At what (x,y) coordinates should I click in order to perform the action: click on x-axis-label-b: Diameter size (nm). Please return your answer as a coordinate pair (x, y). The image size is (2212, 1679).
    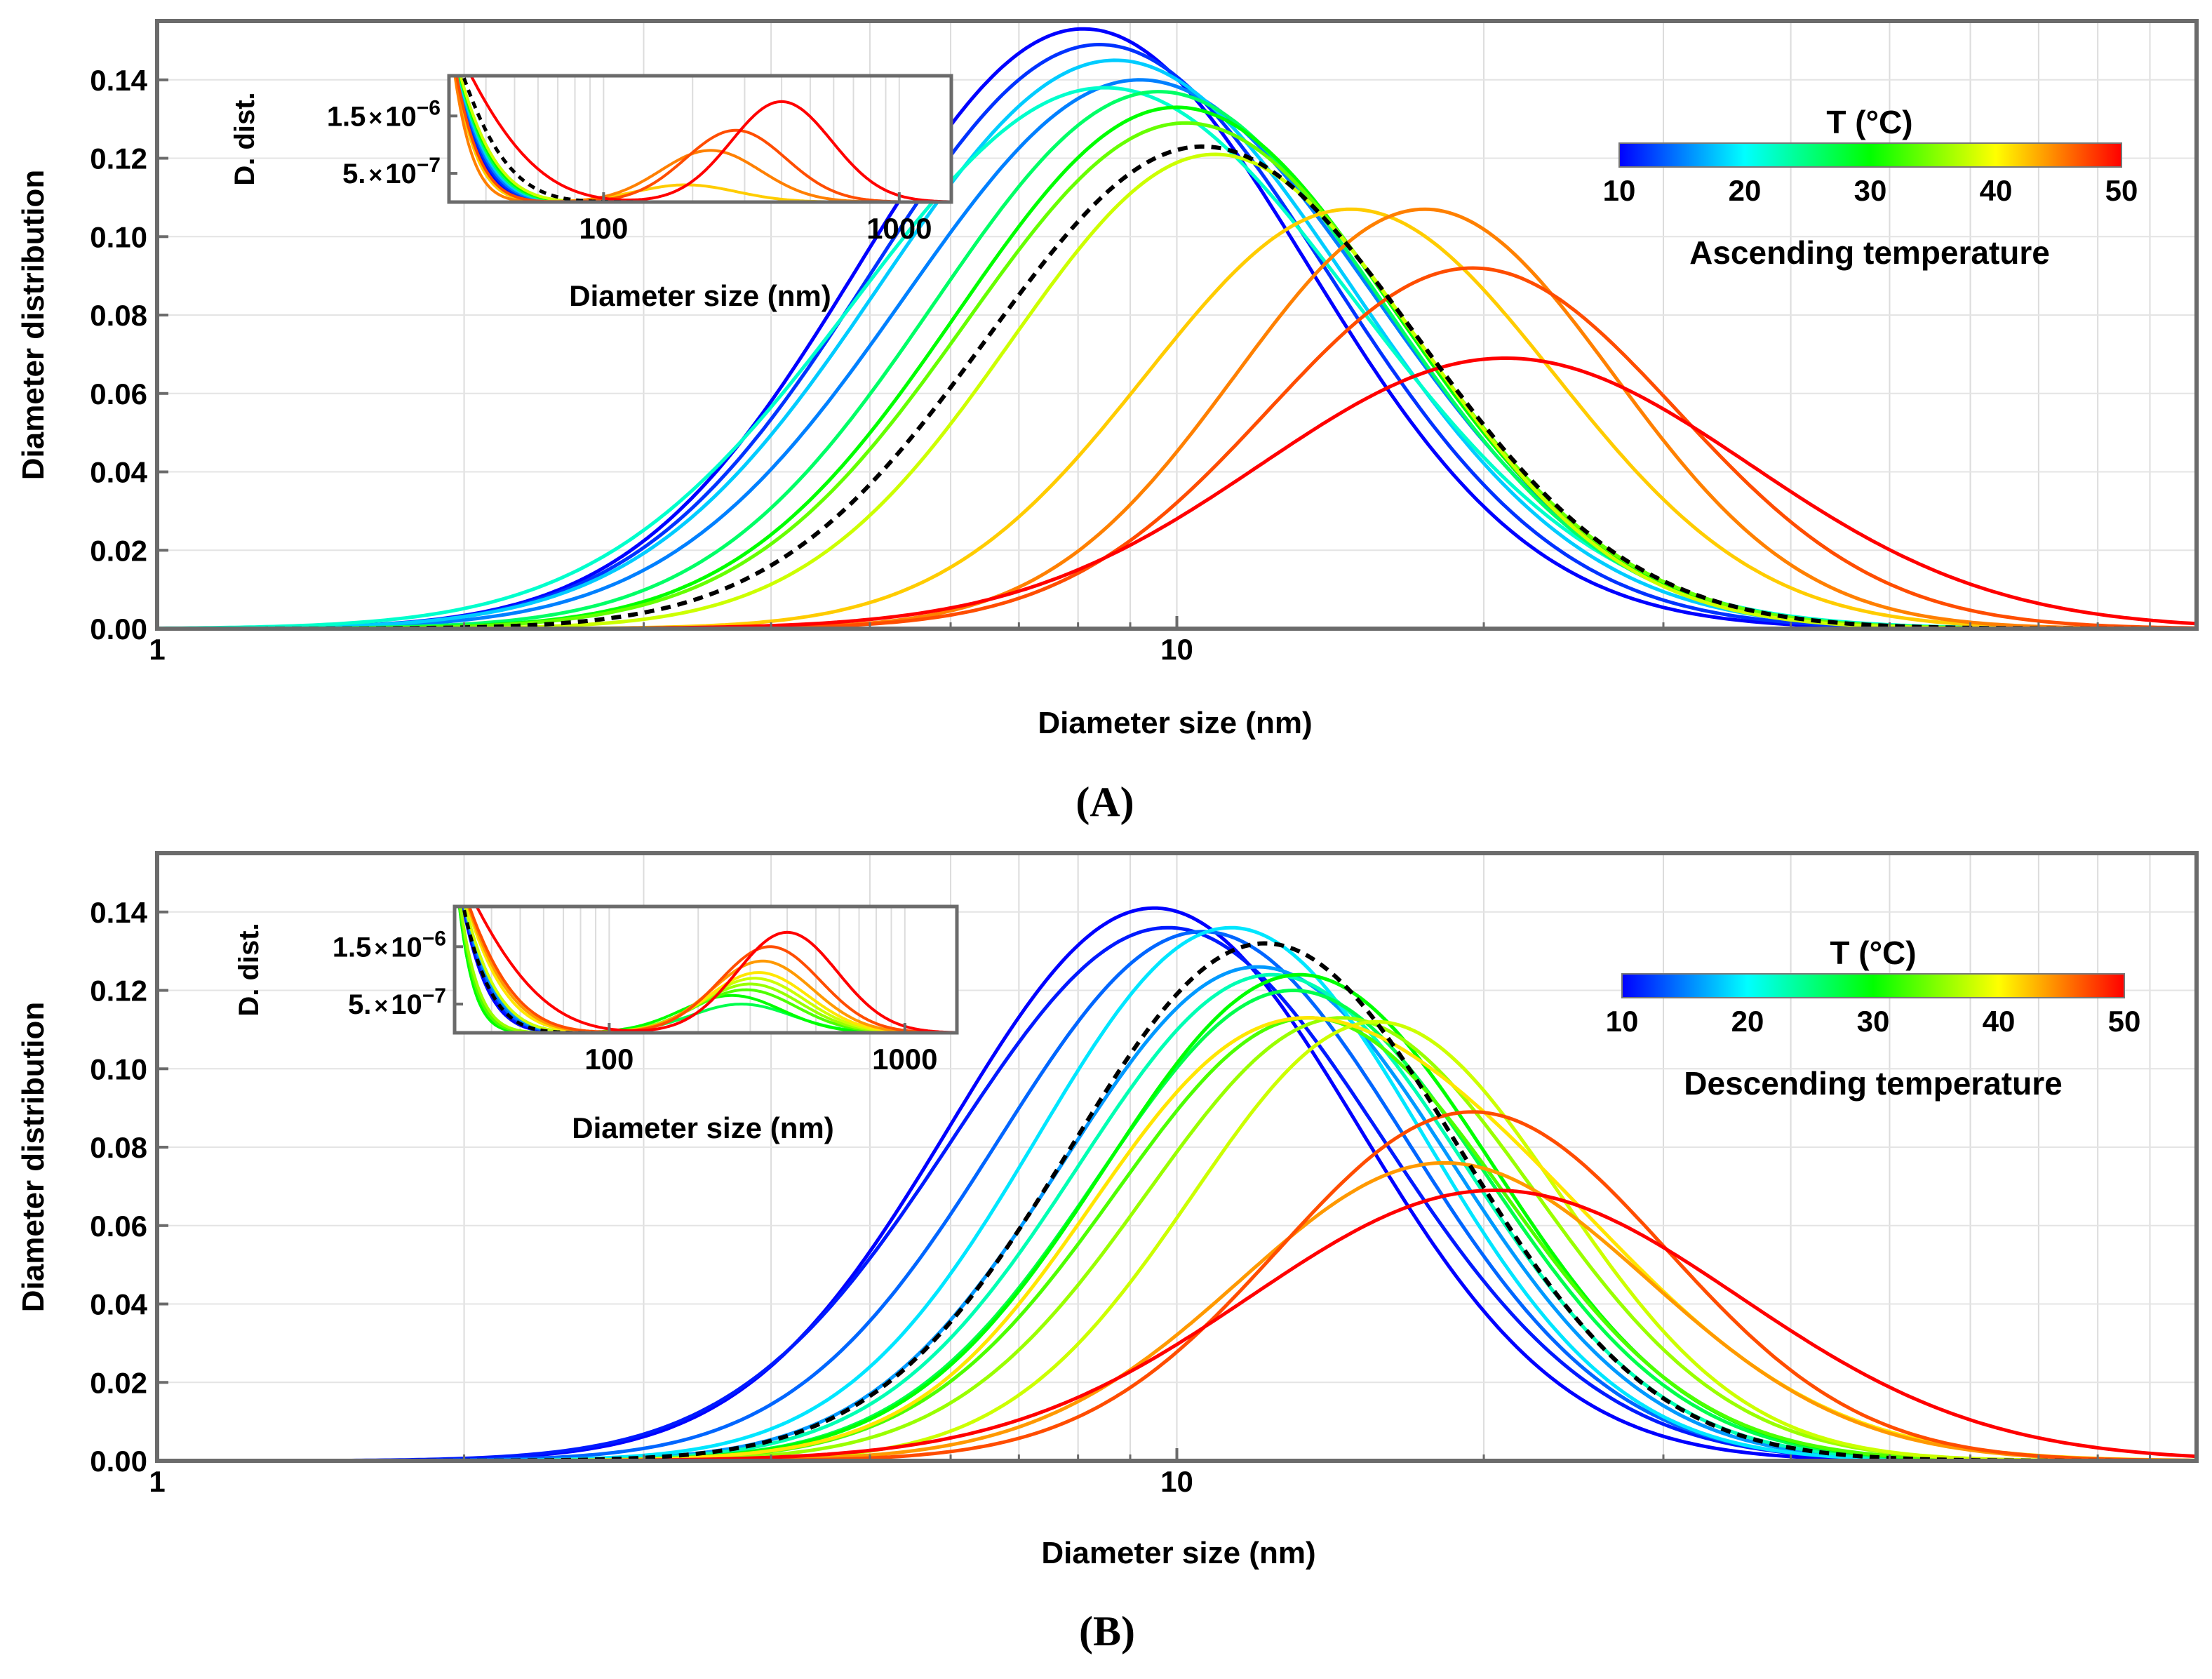
    Looking at the image, I should click on (1178, 1553).